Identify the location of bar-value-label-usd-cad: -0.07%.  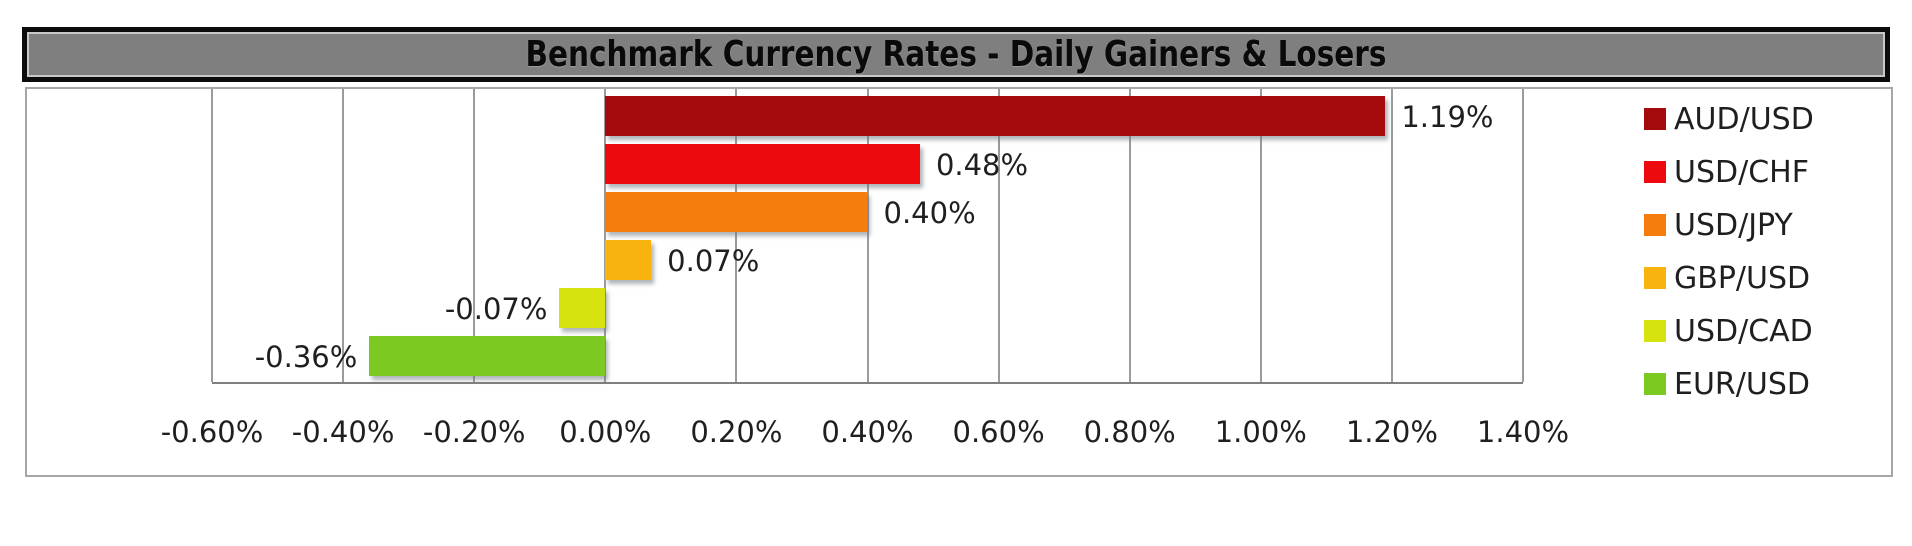
(496, 309).